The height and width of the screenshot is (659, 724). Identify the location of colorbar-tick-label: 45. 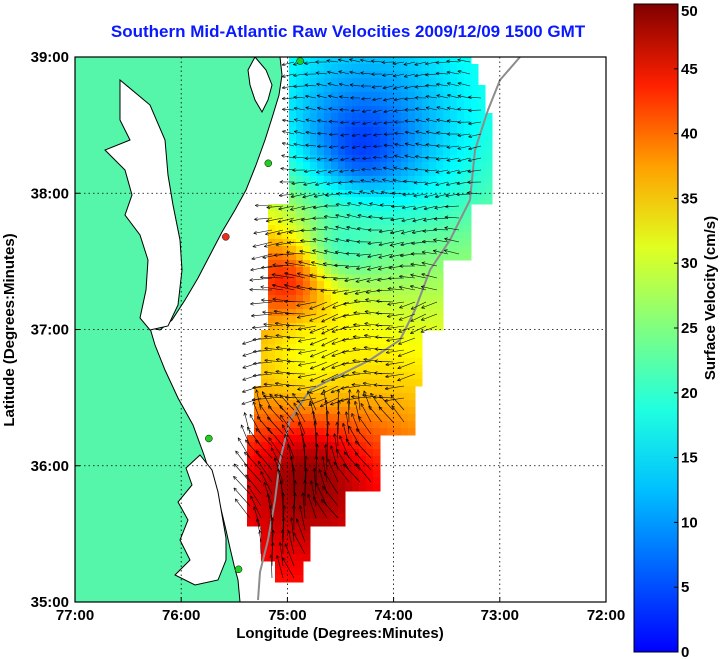
(689, 69).